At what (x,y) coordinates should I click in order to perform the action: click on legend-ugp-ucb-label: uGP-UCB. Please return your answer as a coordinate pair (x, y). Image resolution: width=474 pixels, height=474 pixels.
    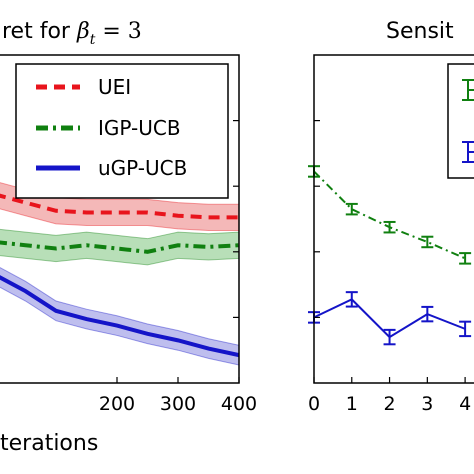
    Looking at the image, I should click on (142, 168).